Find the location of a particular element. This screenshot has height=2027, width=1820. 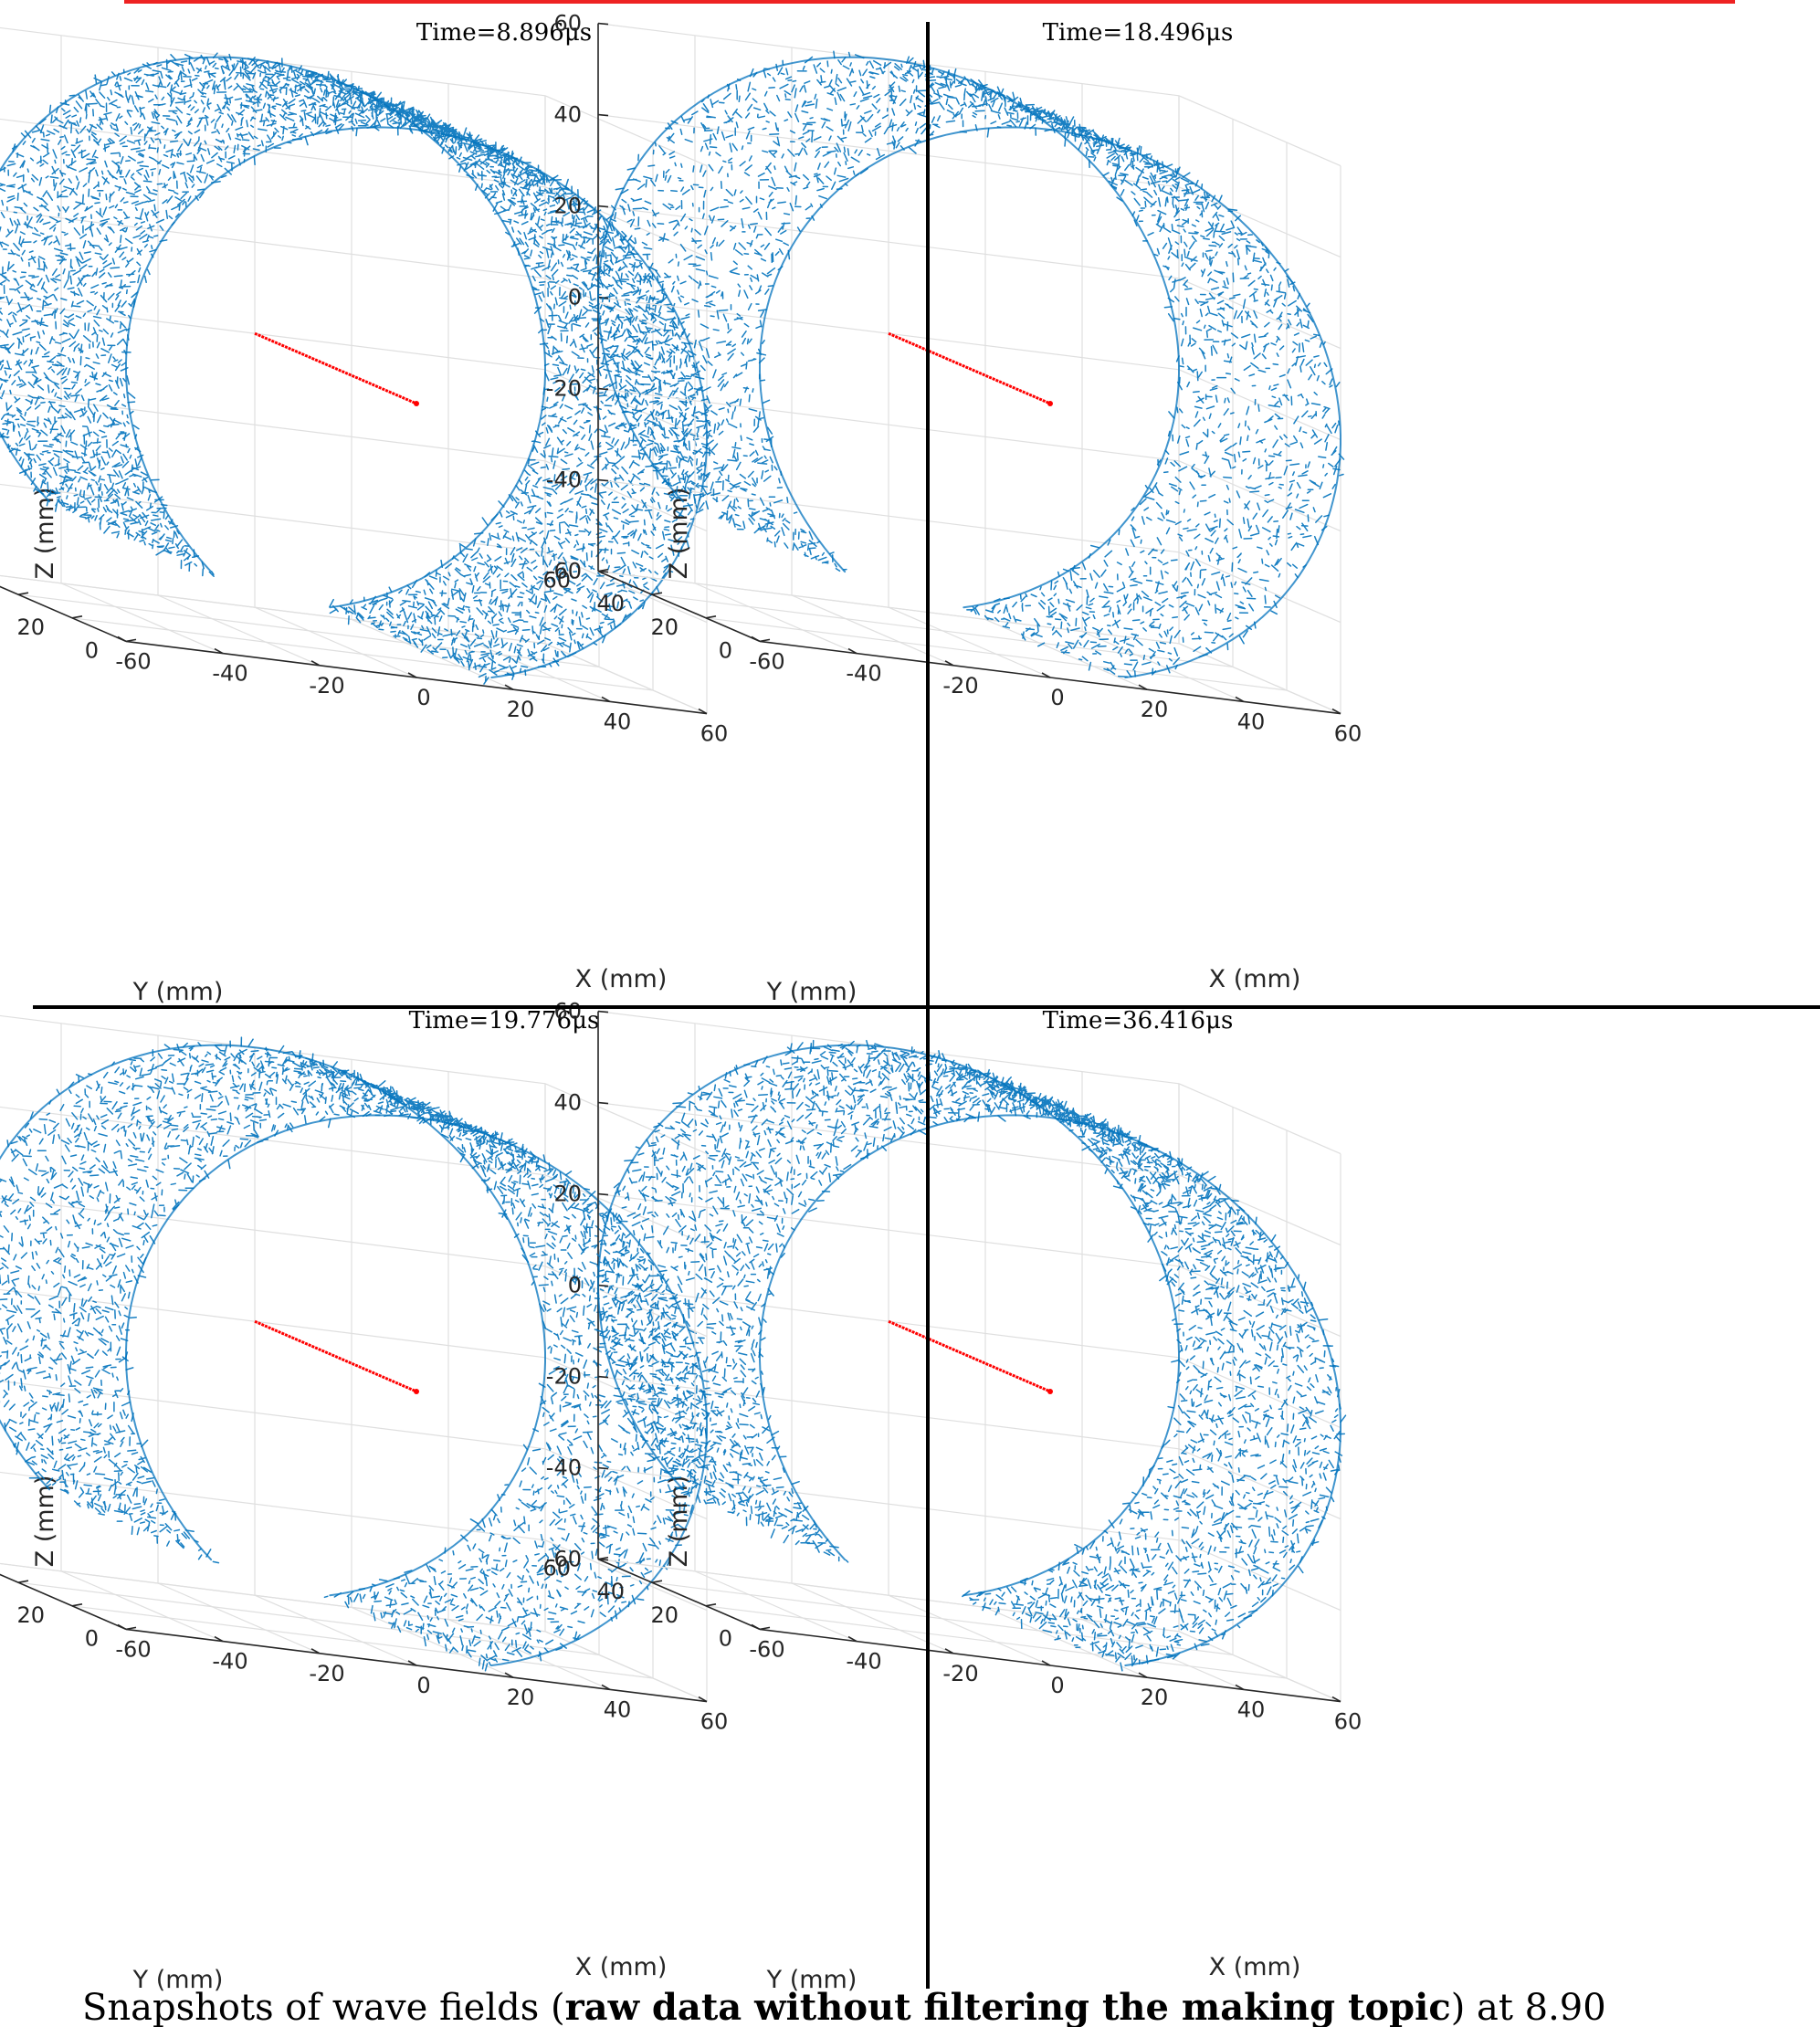

x-tick-label: 60 is located at coordinates (1348, 1722).